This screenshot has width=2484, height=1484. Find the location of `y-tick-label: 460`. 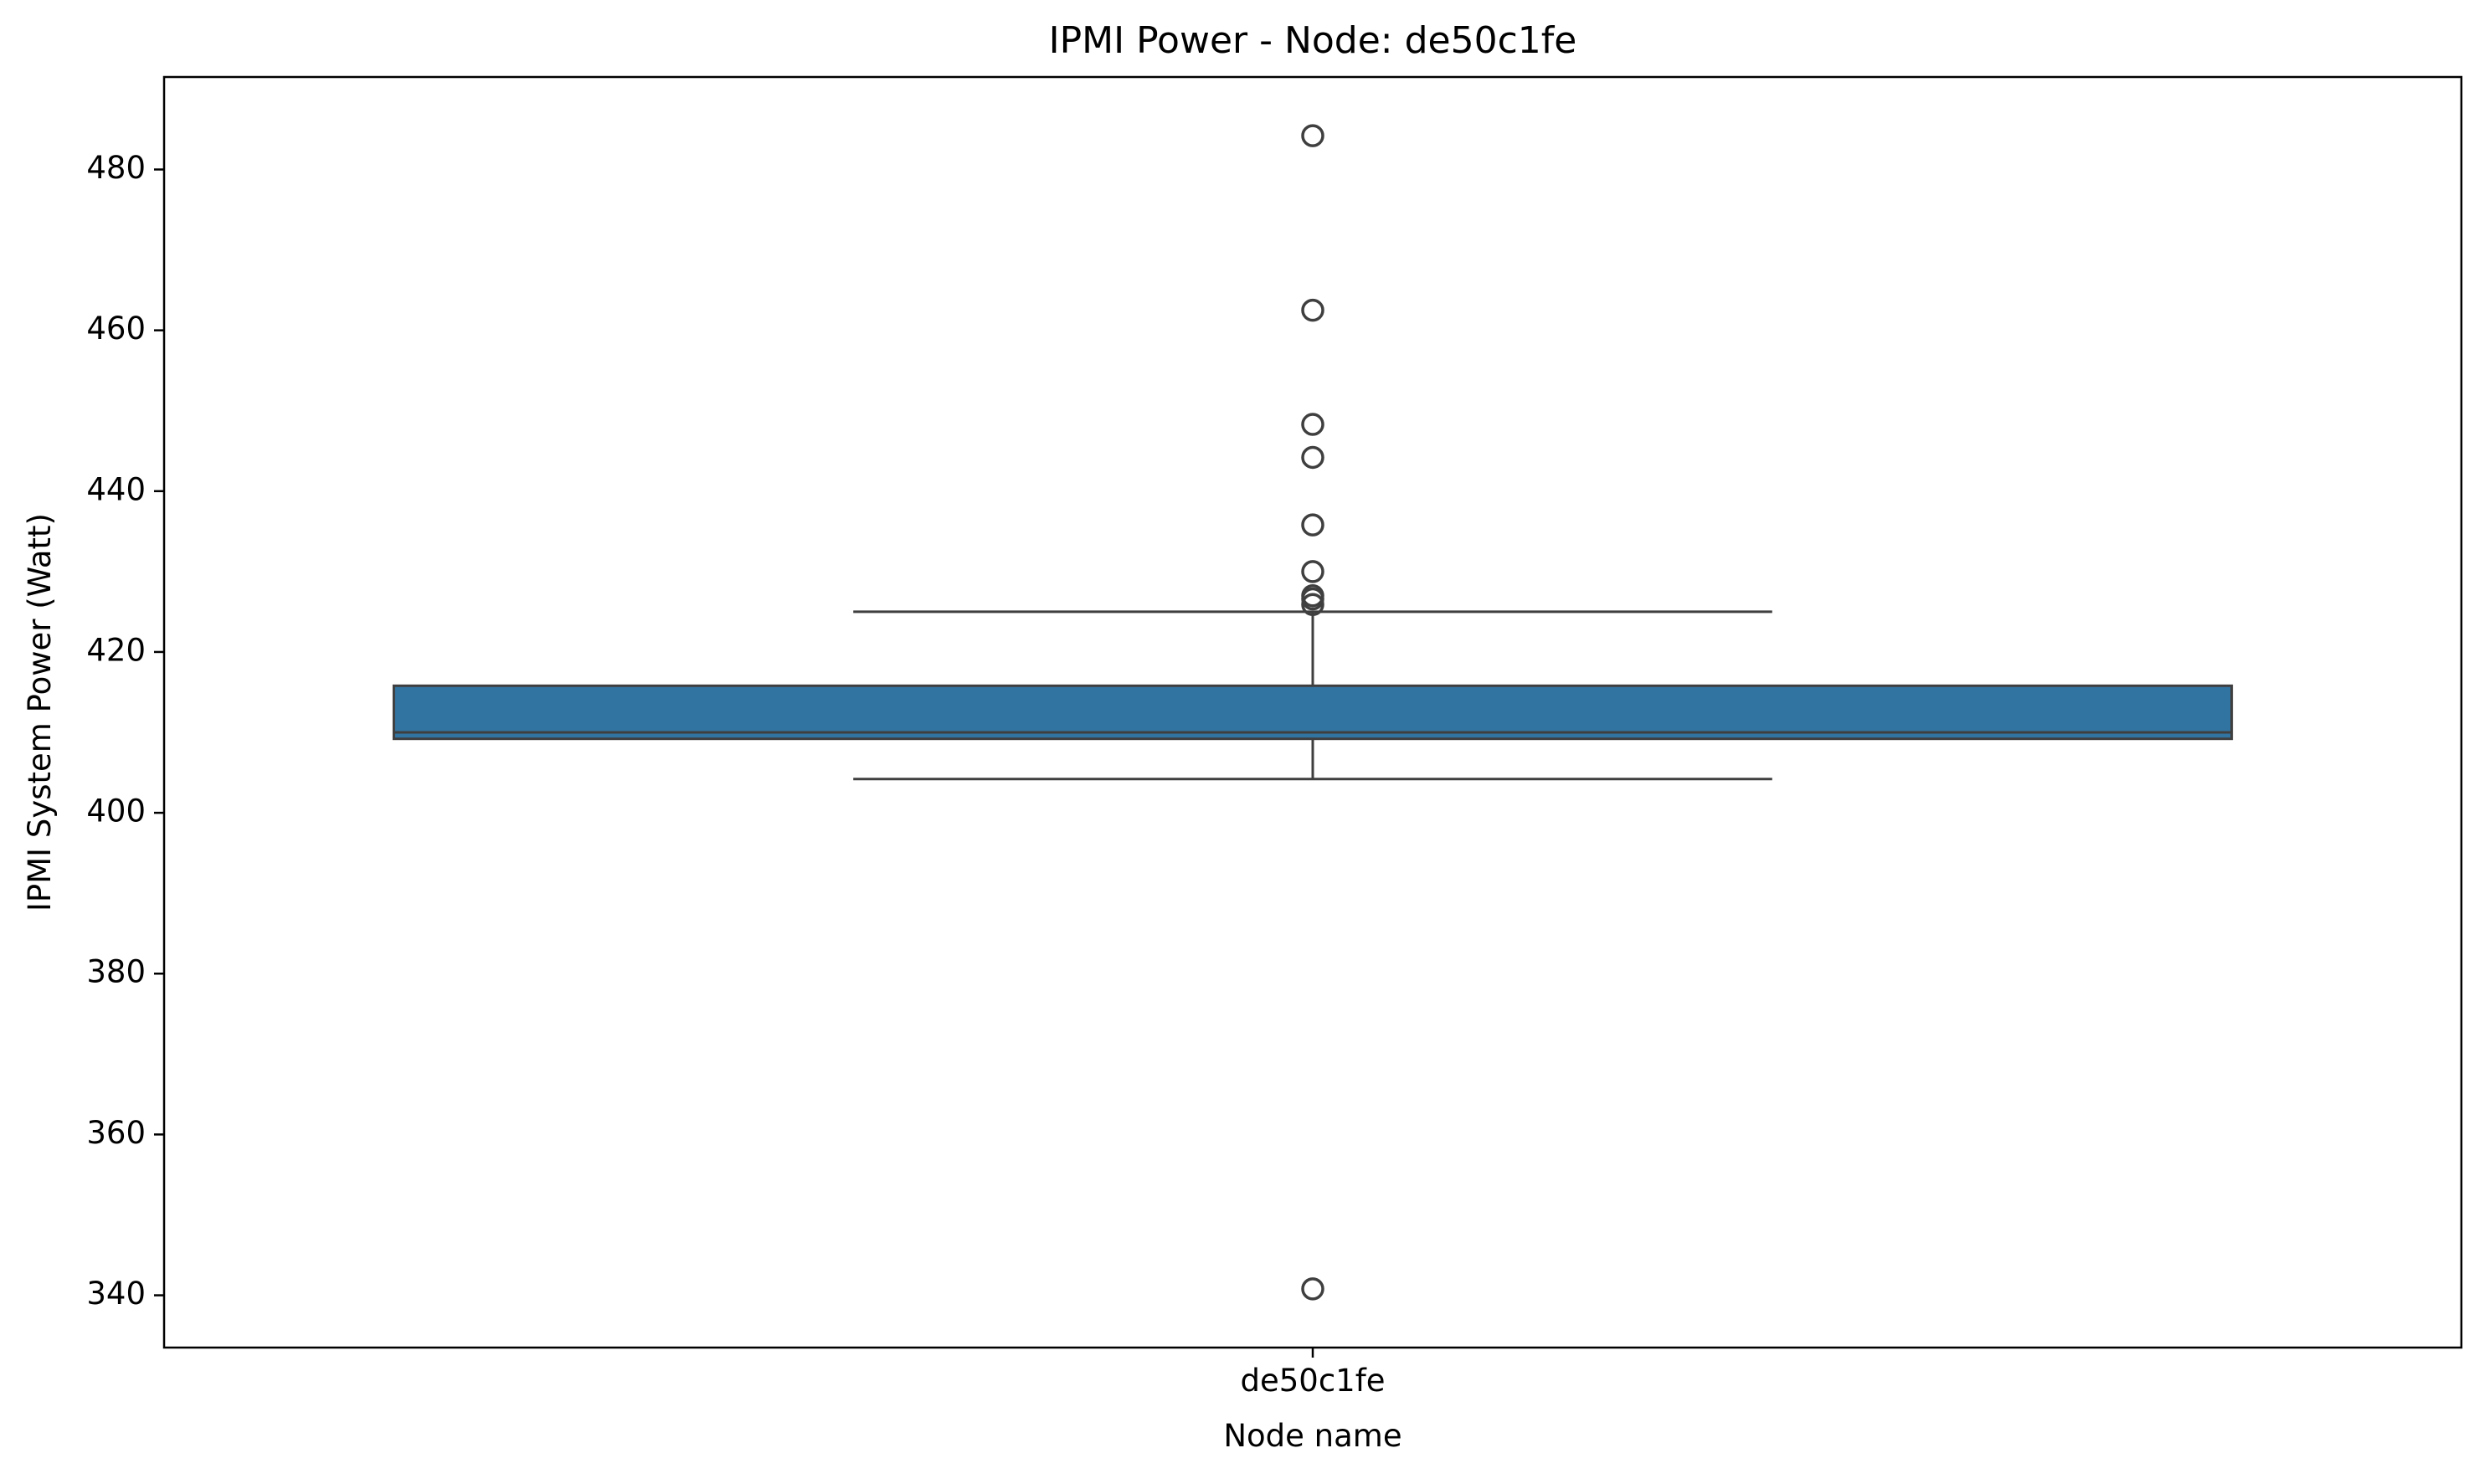

y-tick-label: 460 is located at coordinates (116, 329).